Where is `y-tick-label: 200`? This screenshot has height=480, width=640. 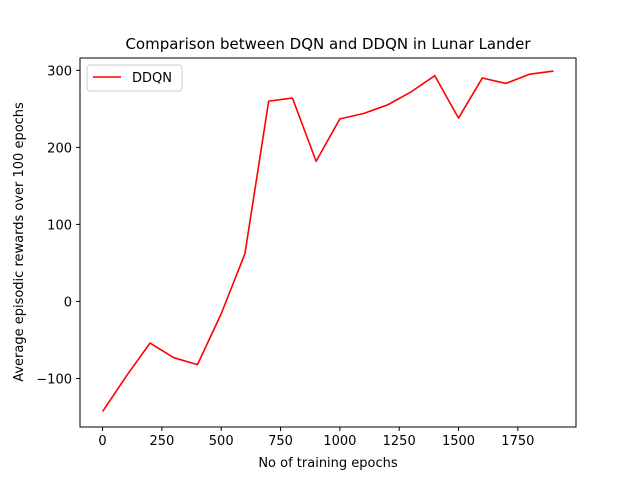 y-tick-label: 200 is located at coordinates (59, 148).